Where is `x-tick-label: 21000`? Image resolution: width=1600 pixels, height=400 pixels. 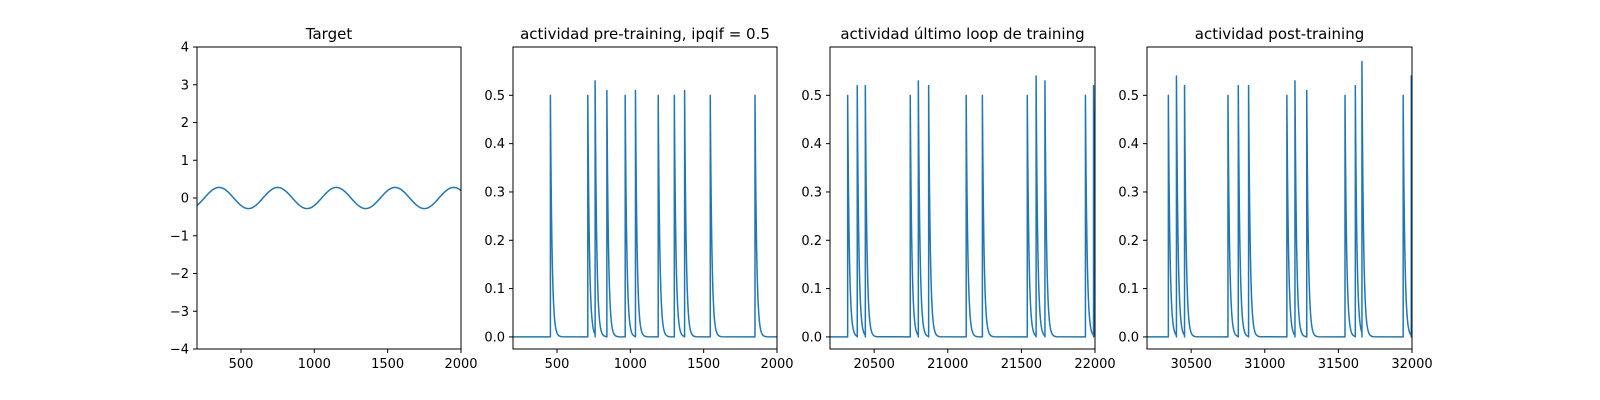
x-tick-label: 21000 is located at coordinates (947, 364).